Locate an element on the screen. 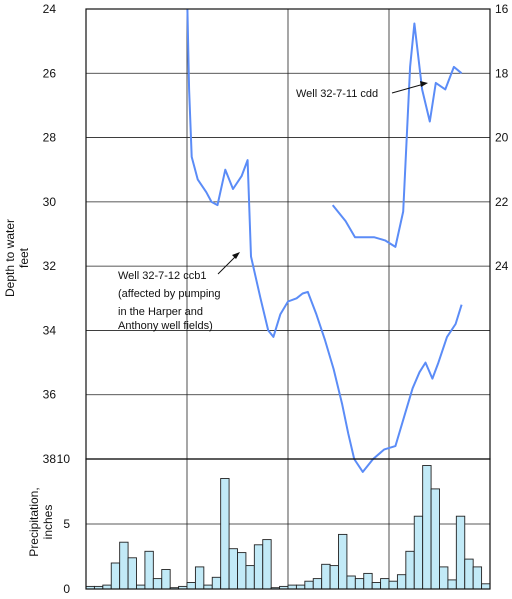 This screenshot has height=599, width=512. right-axis-tick-label: 16 is located at coordinates (502, 9).